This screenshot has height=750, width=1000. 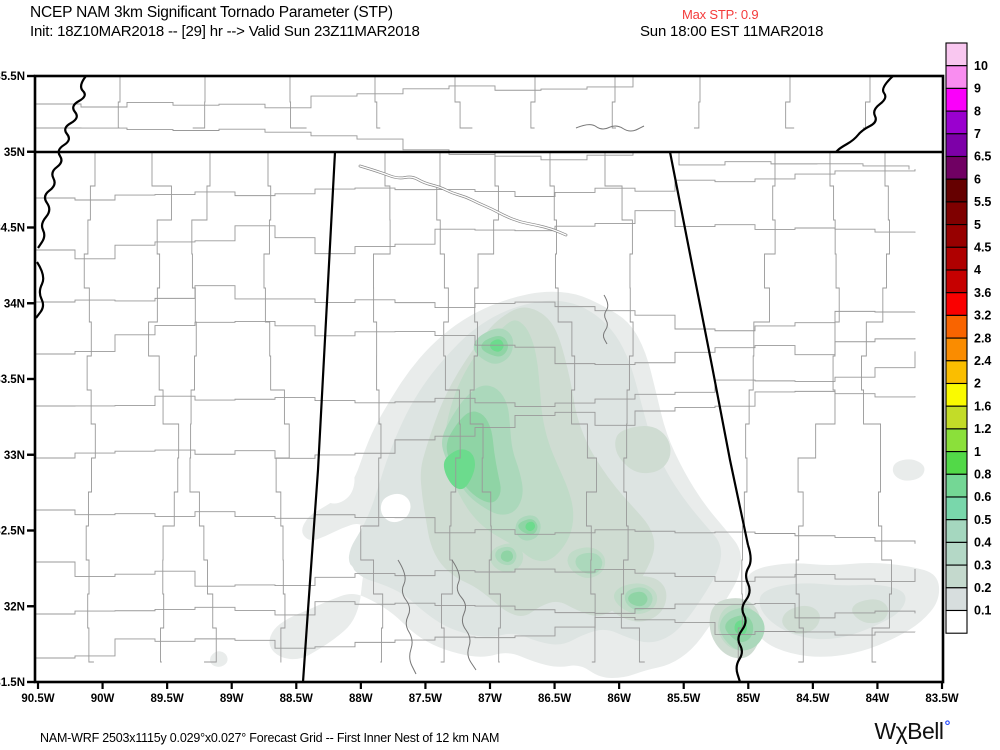 What do you see at coordinates (12, 683) in the screenshot?
I see `lat-tick-label: 31.5N` at bounding box center [12, 683].